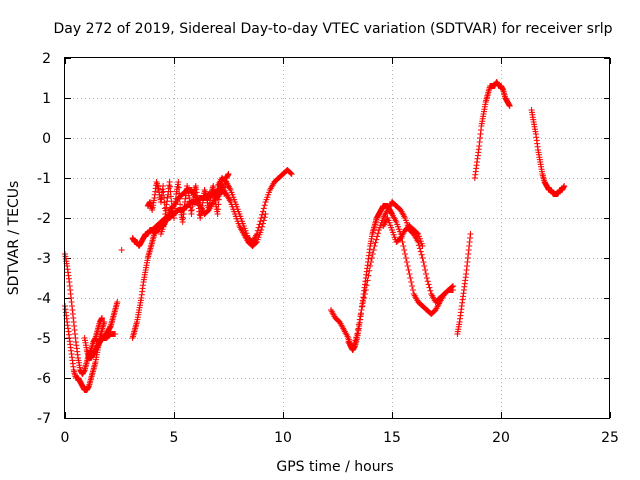  Describe the element at coordinates (14, 238) in the screenshot. I see `y-axis-label: SDTVAR / TECUs` at that location.